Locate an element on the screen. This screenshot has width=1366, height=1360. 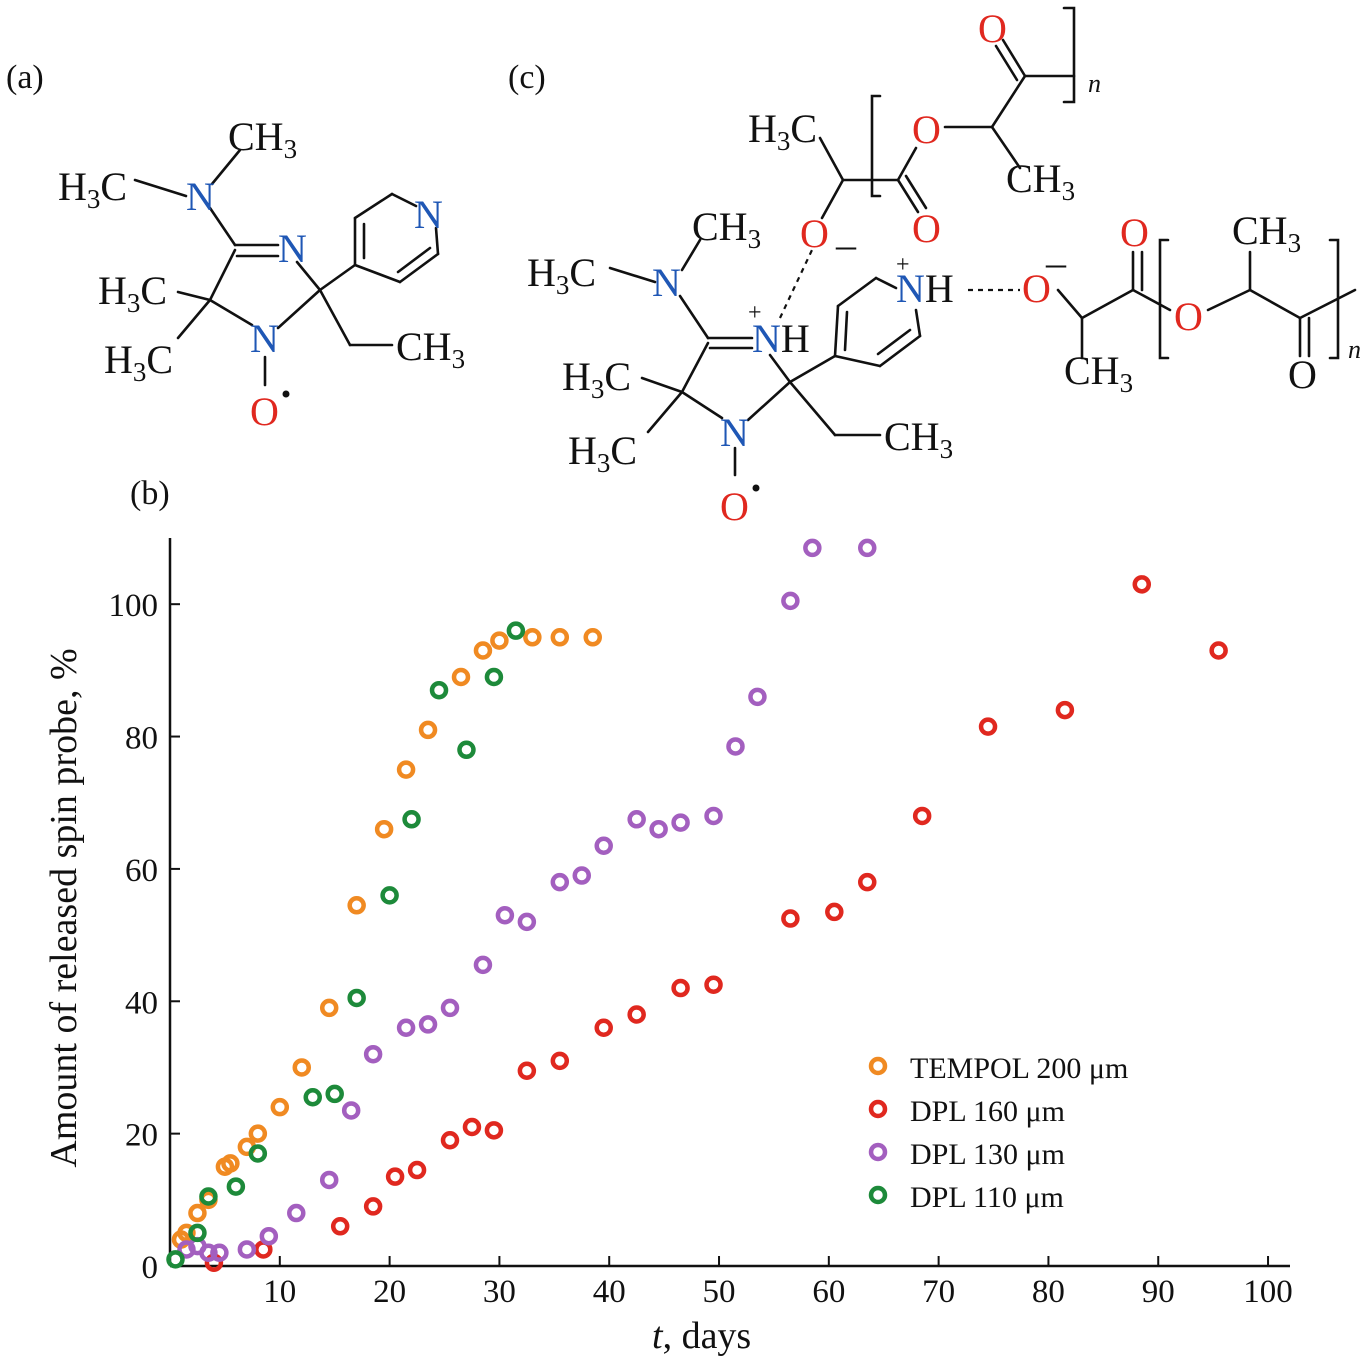
x-ticks: 10 20 30 40 50 60 70 80 90 100 is located at coordinates (778, 1283).